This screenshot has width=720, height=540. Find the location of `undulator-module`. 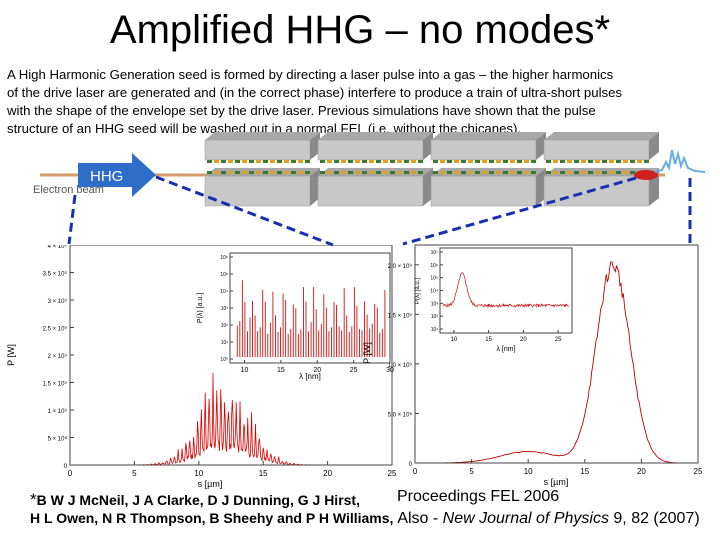

undulator-module is located at coordinates (601, 169).